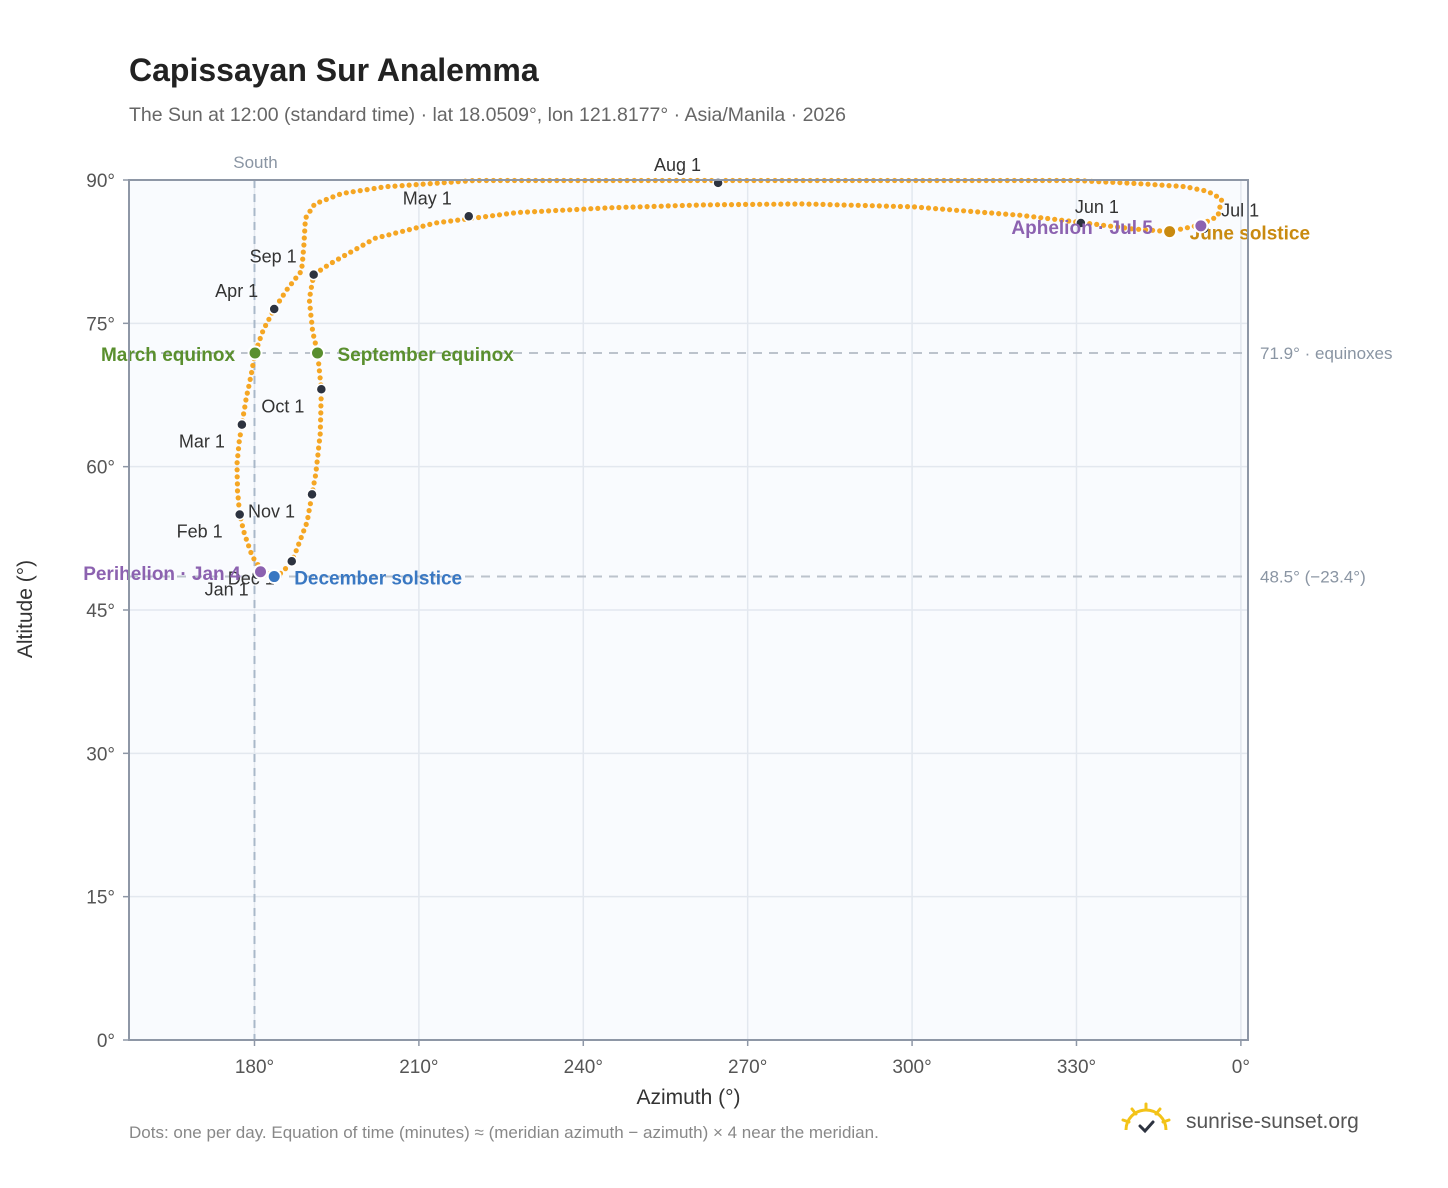 The width and height of the screenshot is (1448, 1188). What do you see at coordinates (334, 70) in the screenshot?
I see `chart-title: Capissayan Sur Analemma` at bounding box center [334, 70].